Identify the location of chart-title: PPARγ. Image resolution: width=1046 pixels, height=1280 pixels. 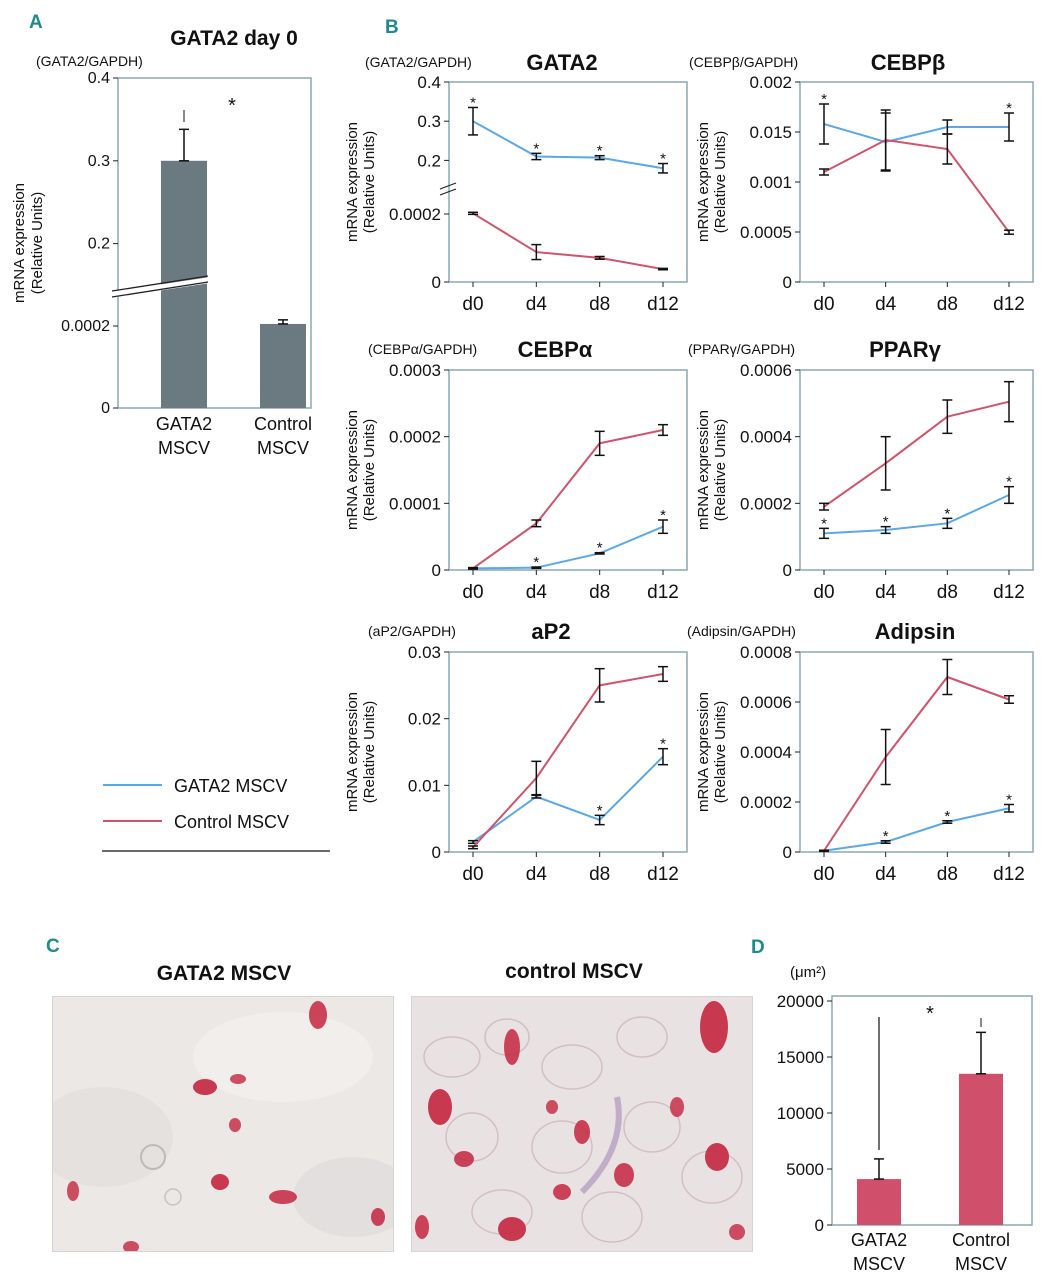
(905, 349).